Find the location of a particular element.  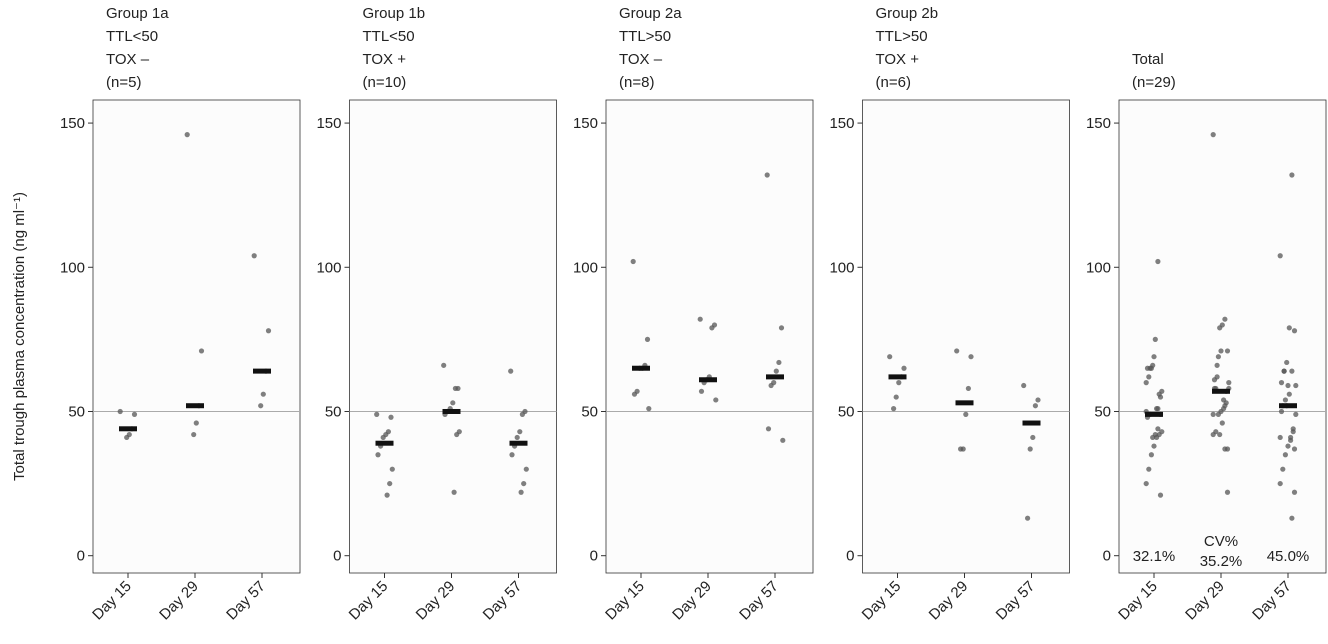

panel-title: (n=10) is located at coordinates (385, 82).